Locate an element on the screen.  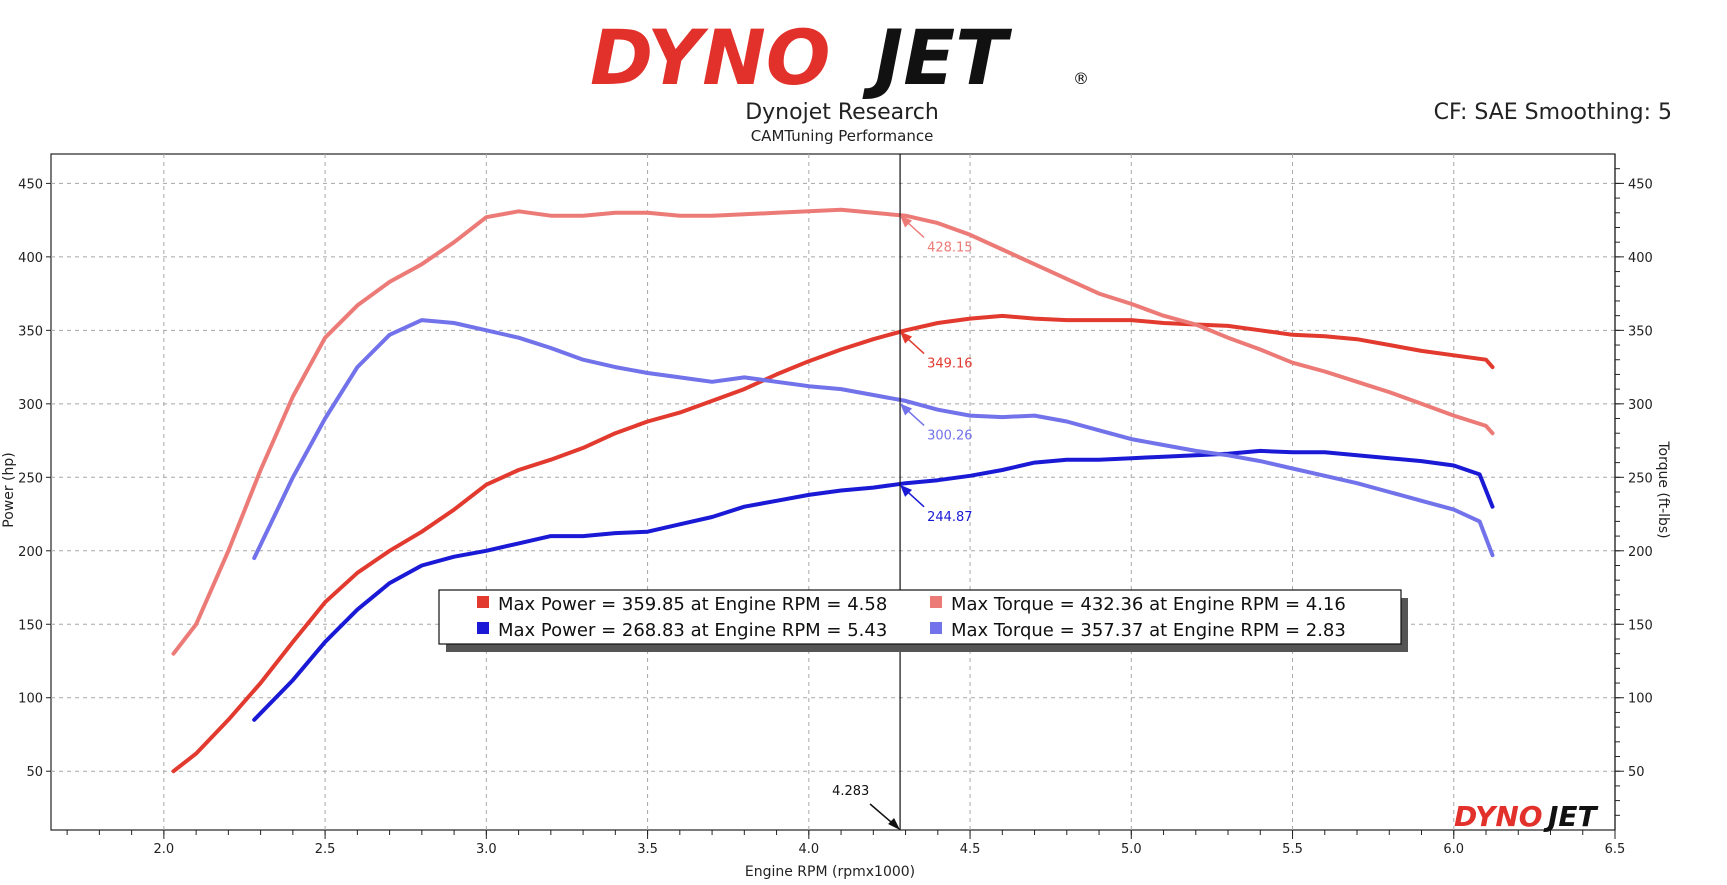
x-tick-label: 6.5 is located at coordinates (1615, 849).